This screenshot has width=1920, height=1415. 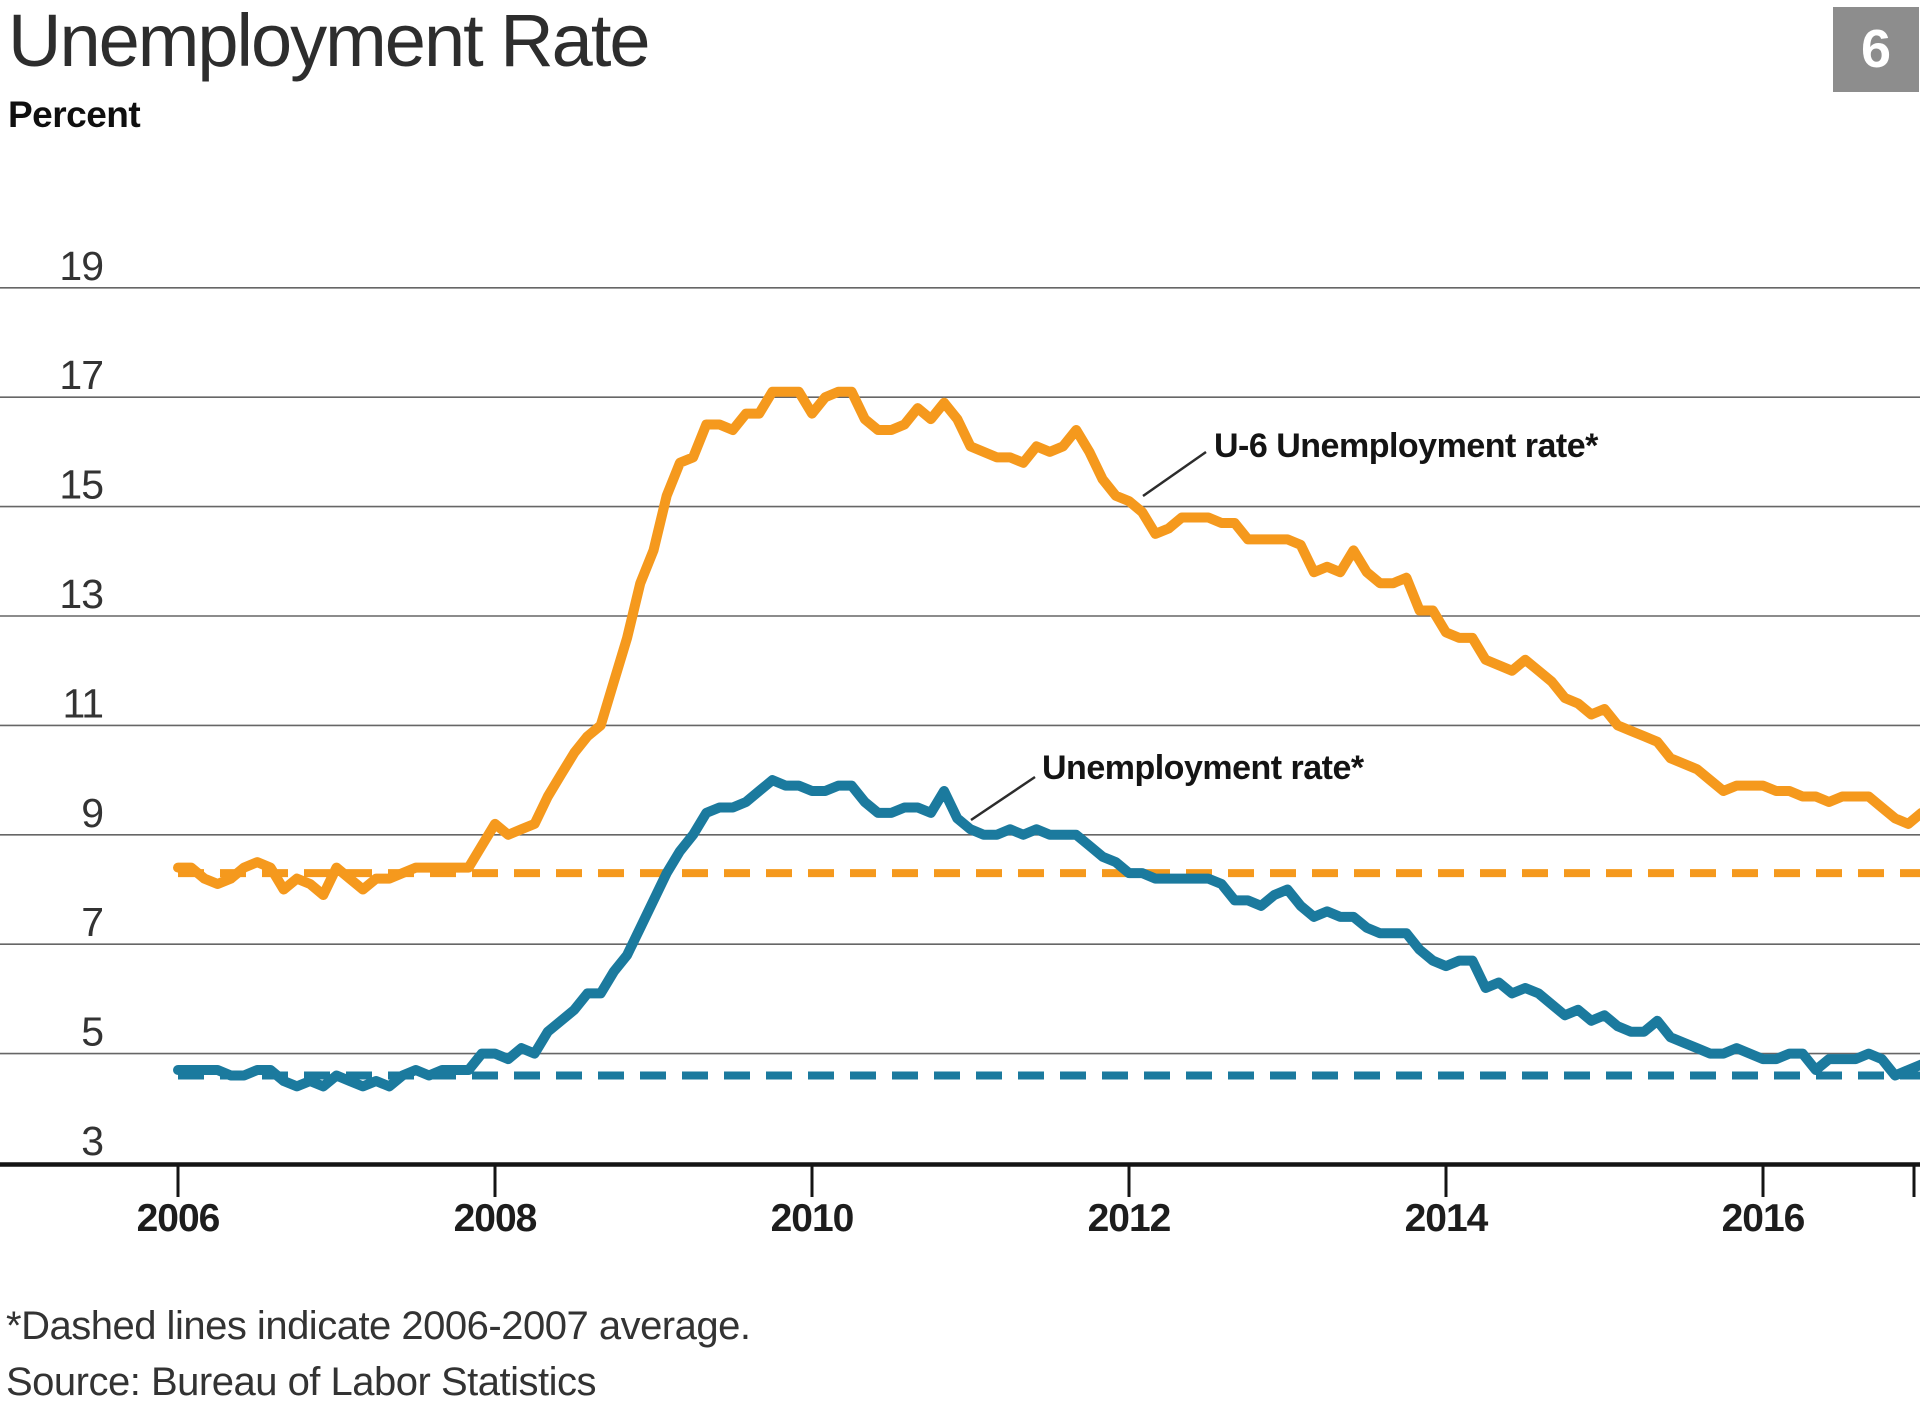 What do you see at coordinates (92, 922) in the screenshot?
I see `y-axis-label-7: 7` at bounding box center [92, 922].